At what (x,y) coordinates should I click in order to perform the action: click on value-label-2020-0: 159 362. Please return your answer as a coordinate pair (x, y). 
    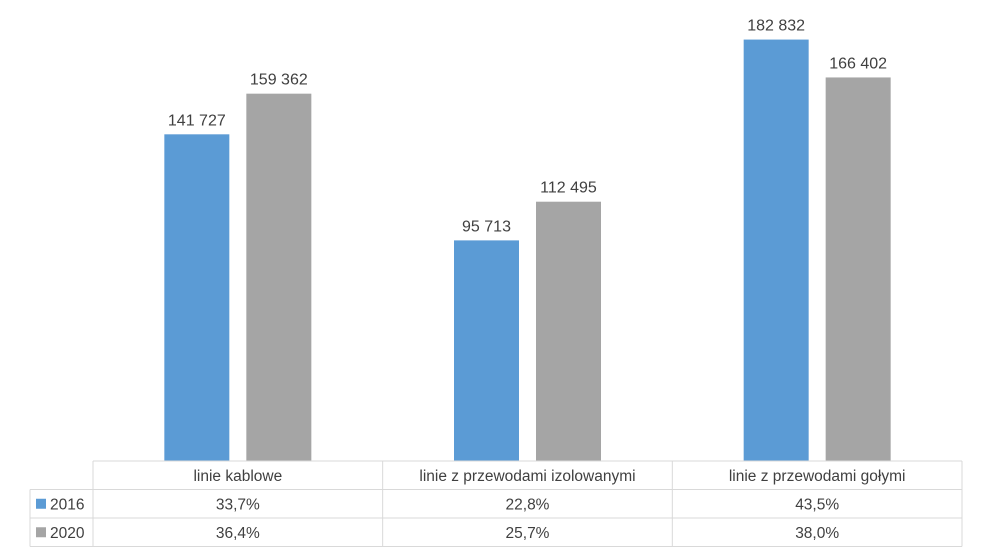
    Looking at the image, I should click on (279, 80).